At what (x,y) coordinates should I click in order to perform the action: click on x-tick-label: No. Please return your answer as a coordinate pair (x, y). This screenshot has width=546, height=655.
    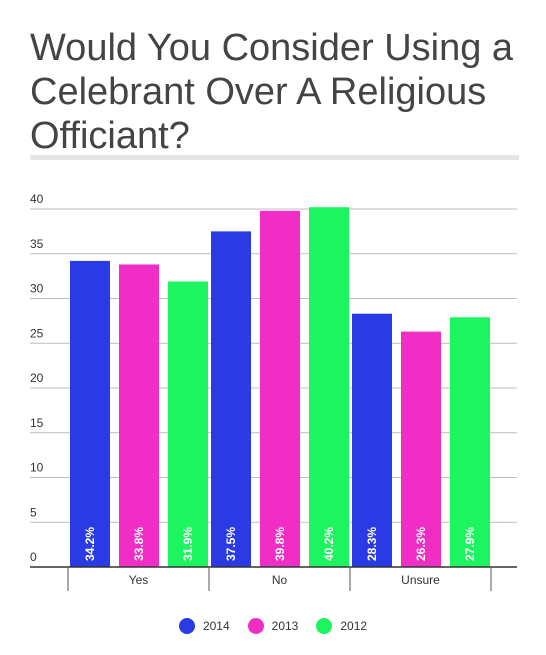
    Looking at the image, I should click on (280, 580).